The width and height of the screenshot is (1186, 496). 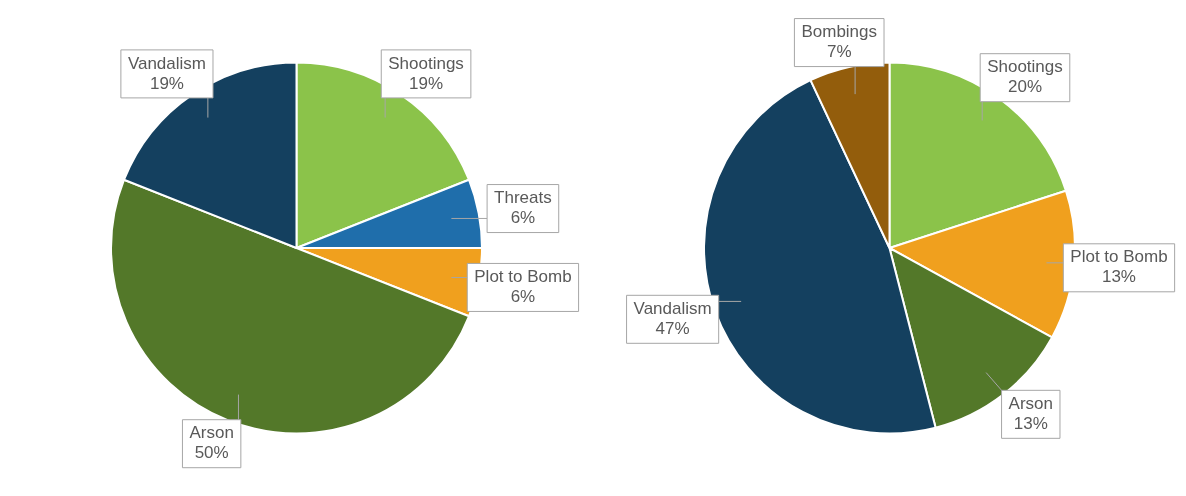 What do you see at coordinates (211, 453) in the screenshot?
I see `data-label: 50%` at bounding box center [211, 453].